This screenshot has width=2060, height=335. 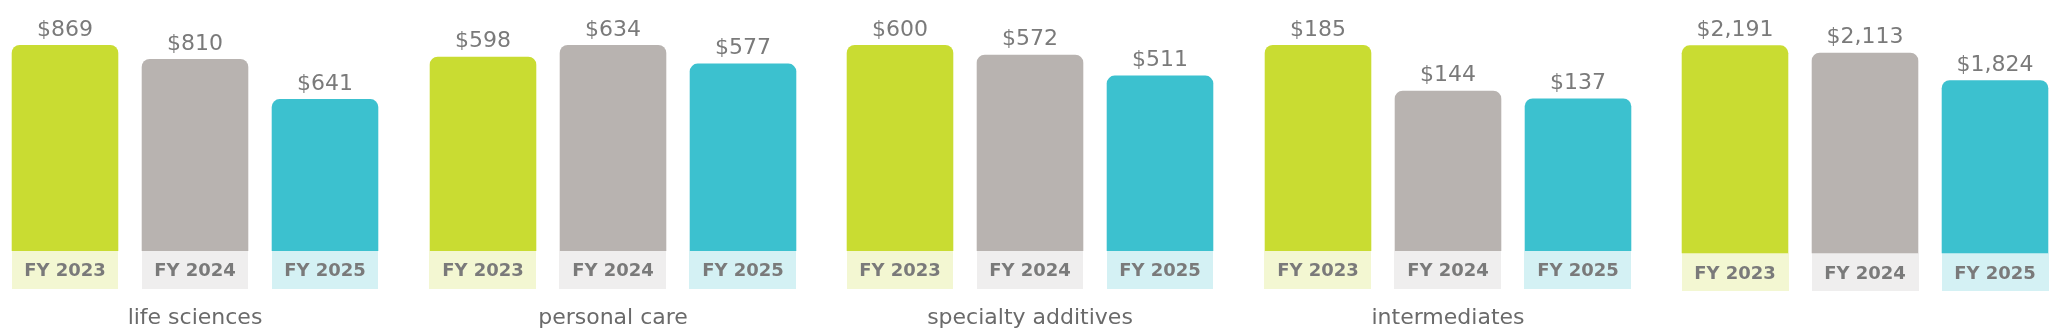 What do you see at coordinates (900, 28) in the screenshot?
I see `data-label: $600` at bounding box center [900, 28].